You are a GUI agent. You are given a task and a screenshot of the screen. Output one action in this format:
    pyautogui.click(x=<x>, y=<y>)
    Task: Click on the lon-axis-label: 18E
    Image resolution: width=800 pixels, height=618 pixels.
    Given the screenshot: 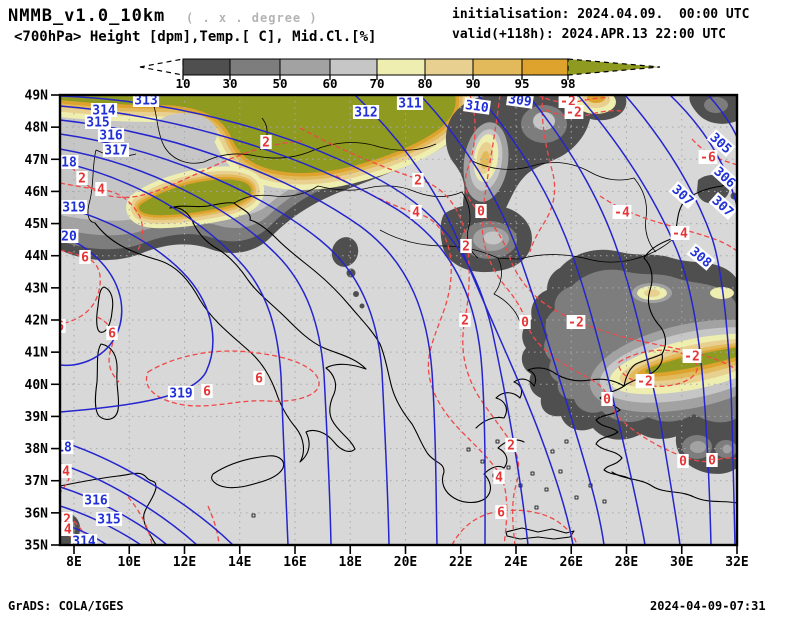 What is the action you would take?
    pyautogui.click(x=350, y=562)
    